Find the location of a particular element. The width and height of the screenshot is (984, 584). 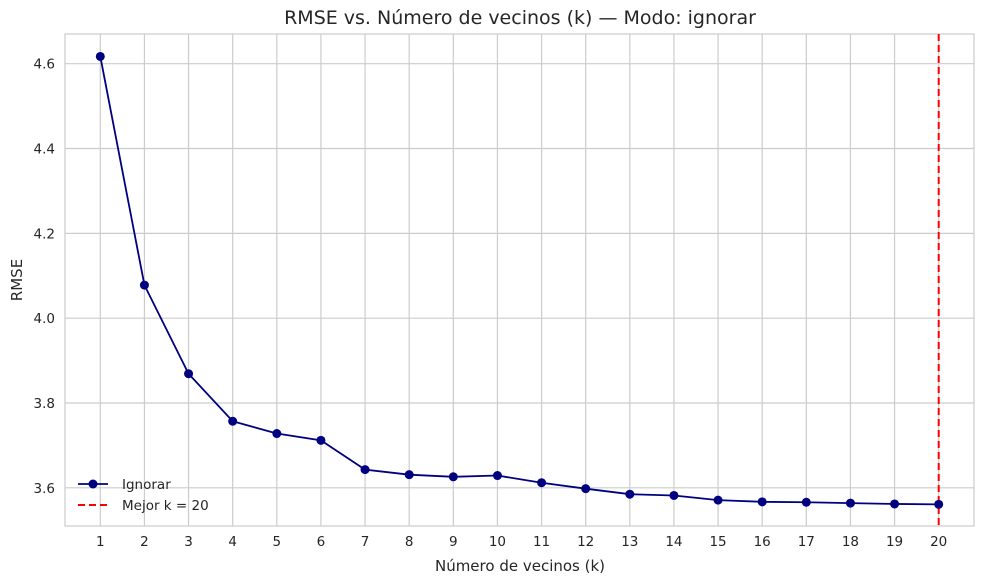

x-tick-label: 20 is located at coordinates (938, 542).